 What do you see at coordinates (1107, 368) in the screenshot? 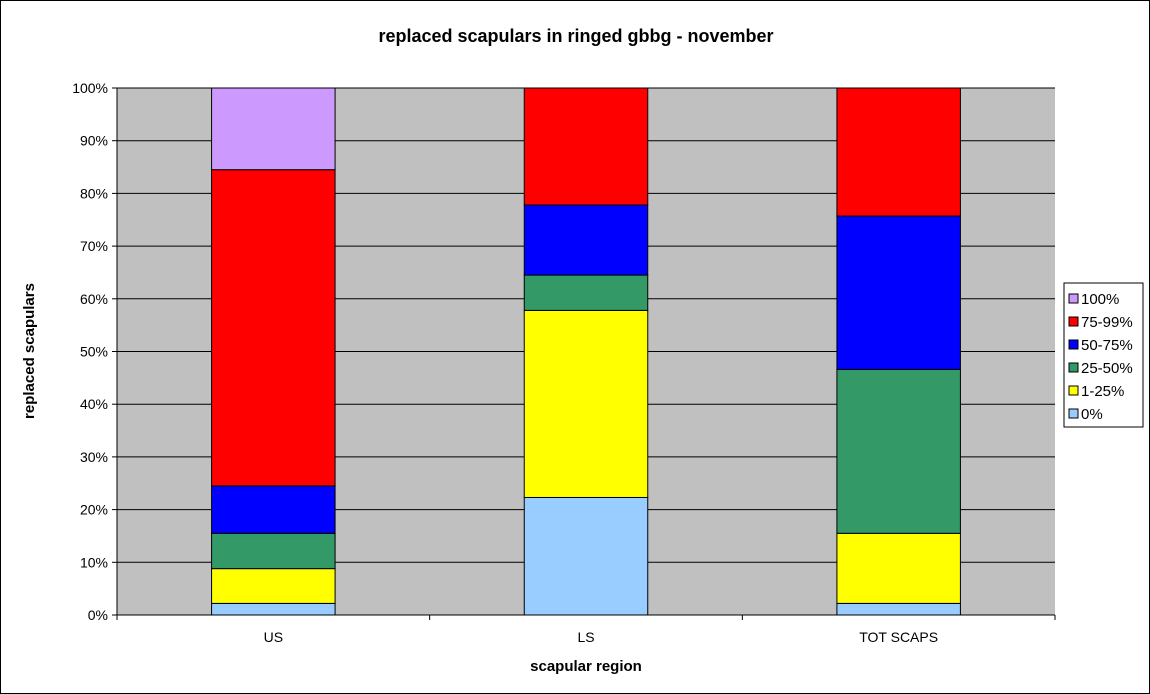
I see `legend-label: 25-50%` at bounding box center [1107, 368].